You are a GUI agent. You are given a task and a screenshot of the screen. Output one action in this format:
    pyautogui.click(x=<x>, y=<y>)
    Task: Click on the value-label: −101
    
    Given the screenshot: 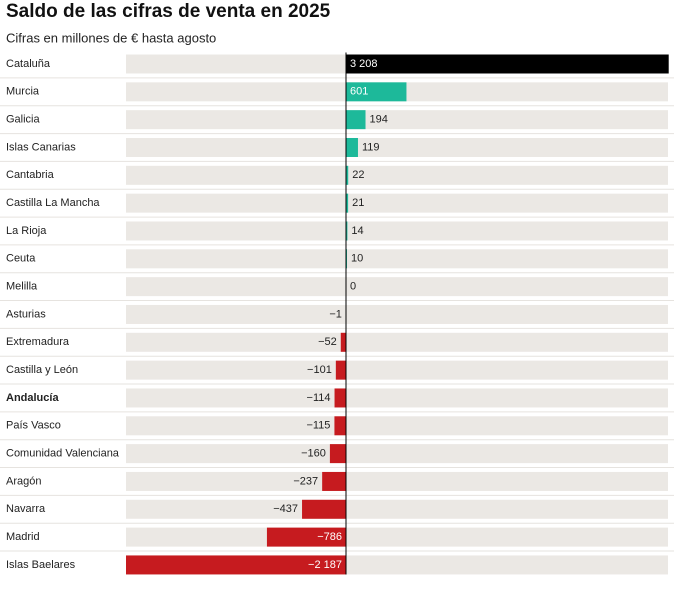 What is the action you would take?
    pyautogui.click(x=319, y=370)
    